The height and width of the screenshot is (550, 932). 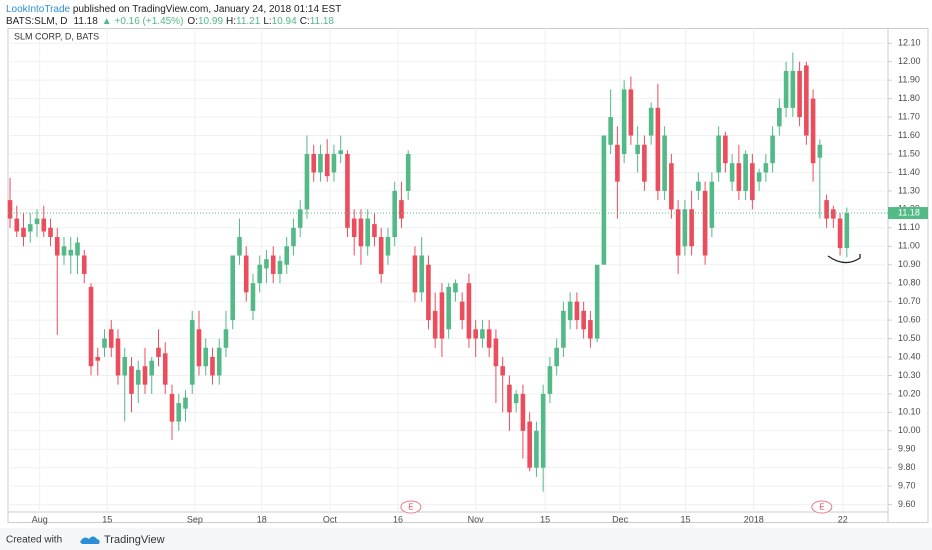 I want to click on brand-logo, so click(x=90, y=540).